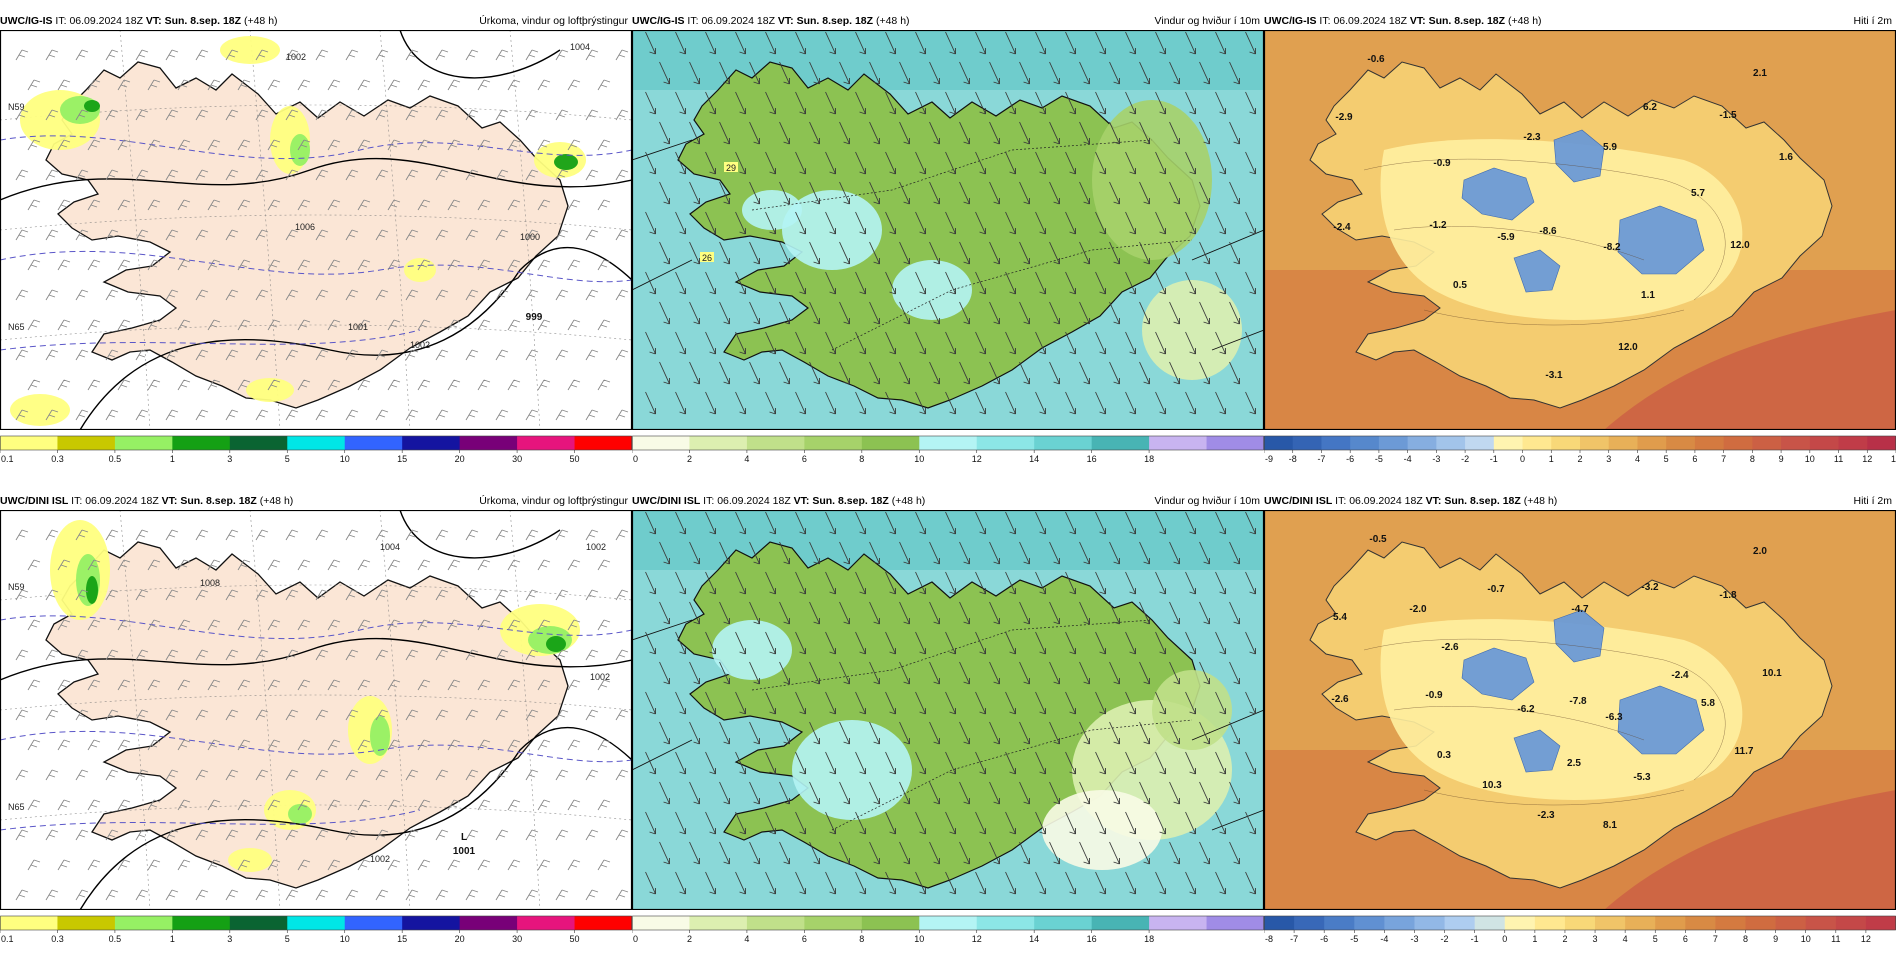 This screenshot has width=1900, height=958. I want to click on temperature-contours, so click(1544, 722).